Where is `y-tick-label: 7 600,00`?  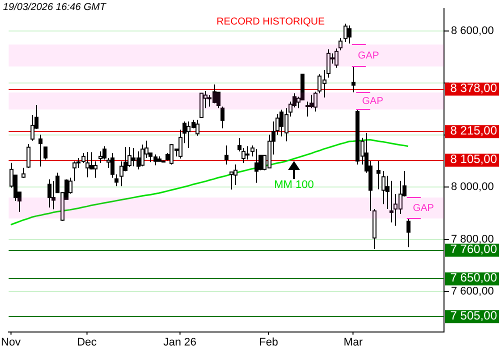 y-tick-label: 7 600,00 is located at coordinates (472, 291).